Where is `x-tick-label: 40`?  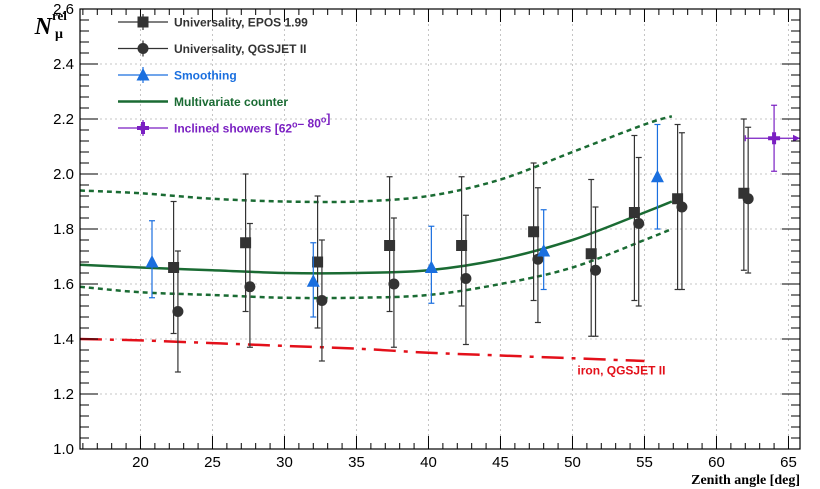 x-tick-label: 40 is located at coordinates (428, 462).